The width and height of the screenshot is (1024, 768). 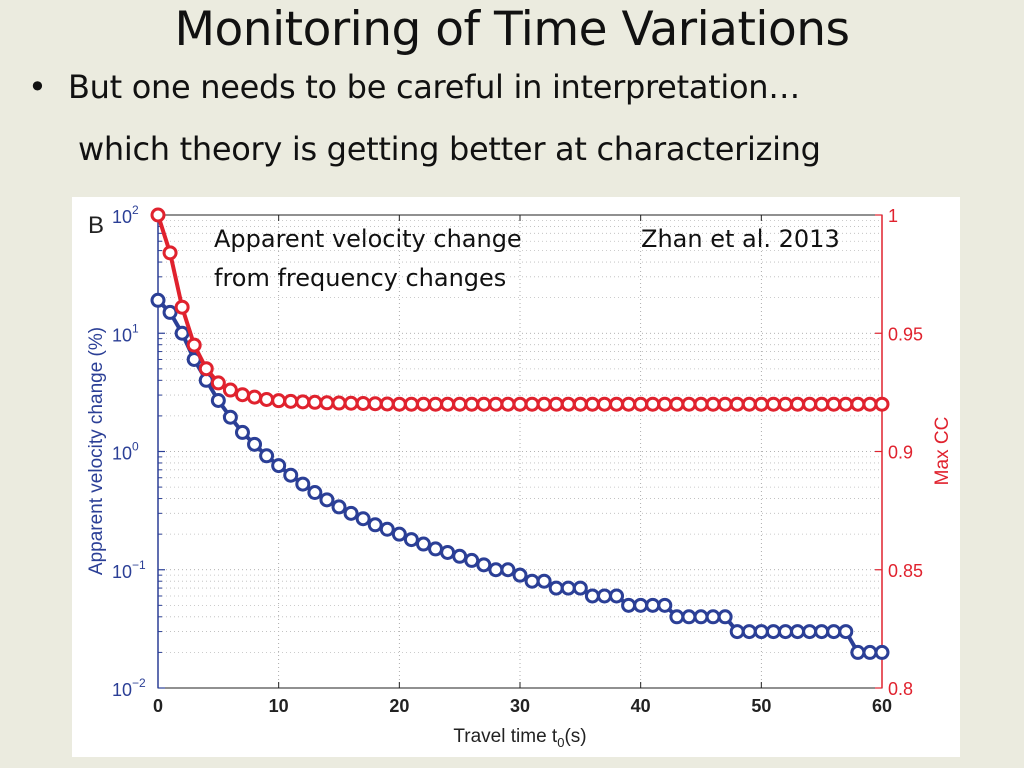 I want to click on y-left-tick-label: 10², so click(x=125, y=215).